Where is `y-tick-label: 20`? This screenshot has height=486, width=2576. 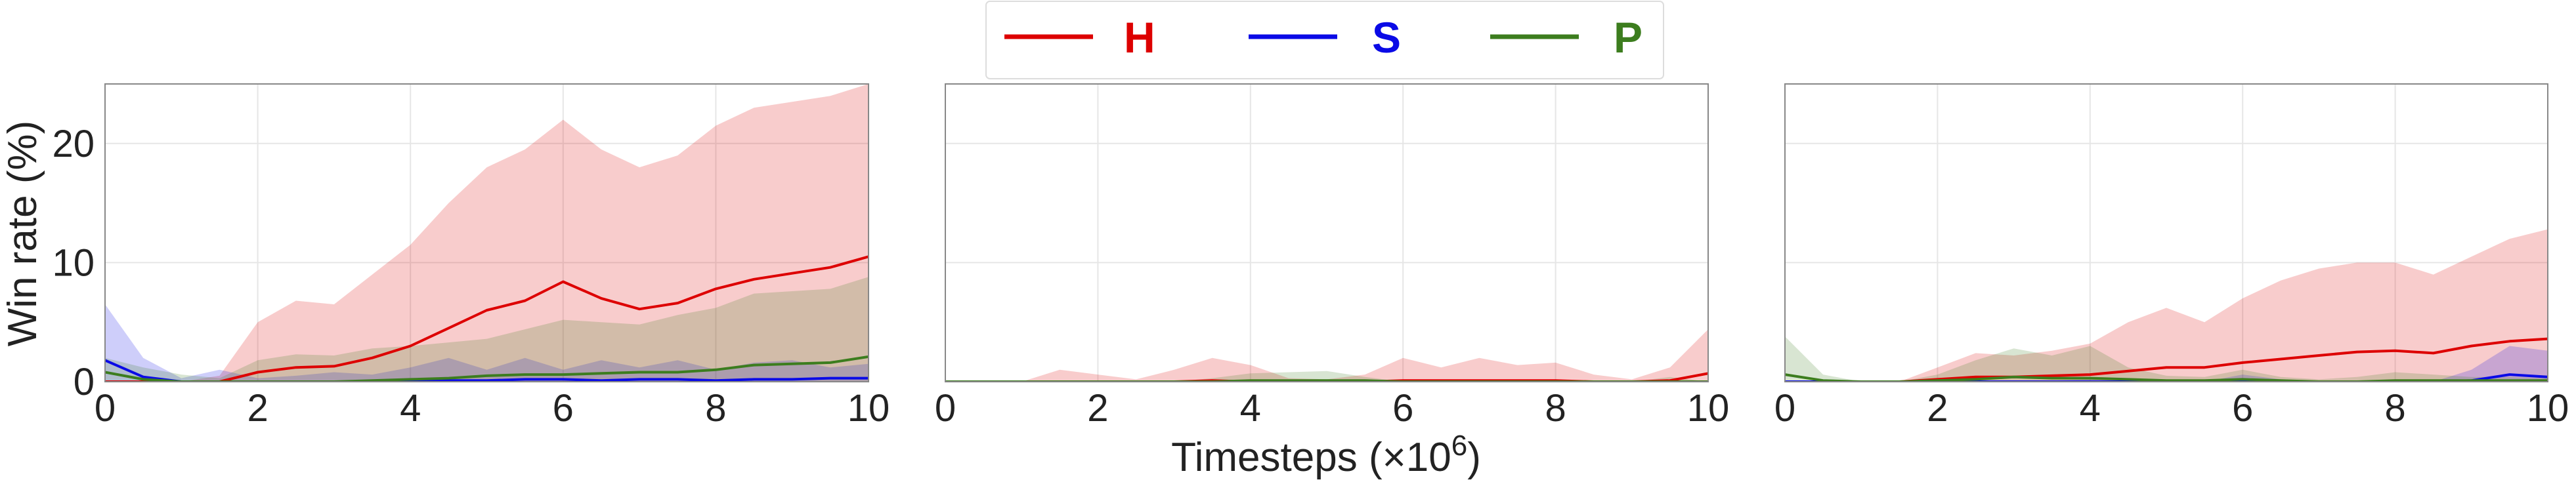
y-tick-label: 20 is located at coordinates (73, 144).